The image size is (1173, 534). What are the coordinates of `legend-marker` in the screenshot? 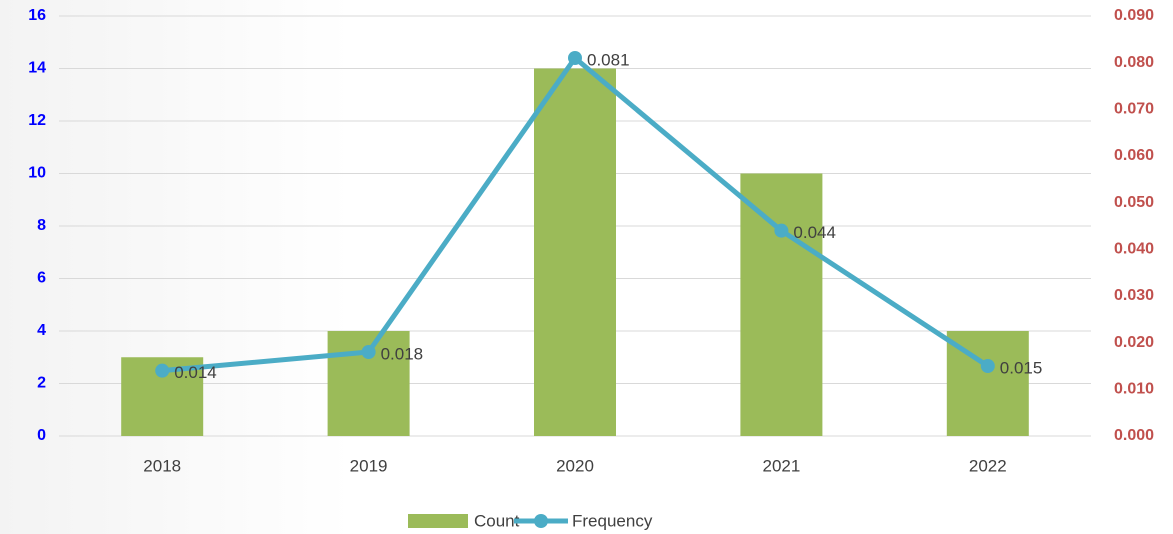 It's located at (541, 521).